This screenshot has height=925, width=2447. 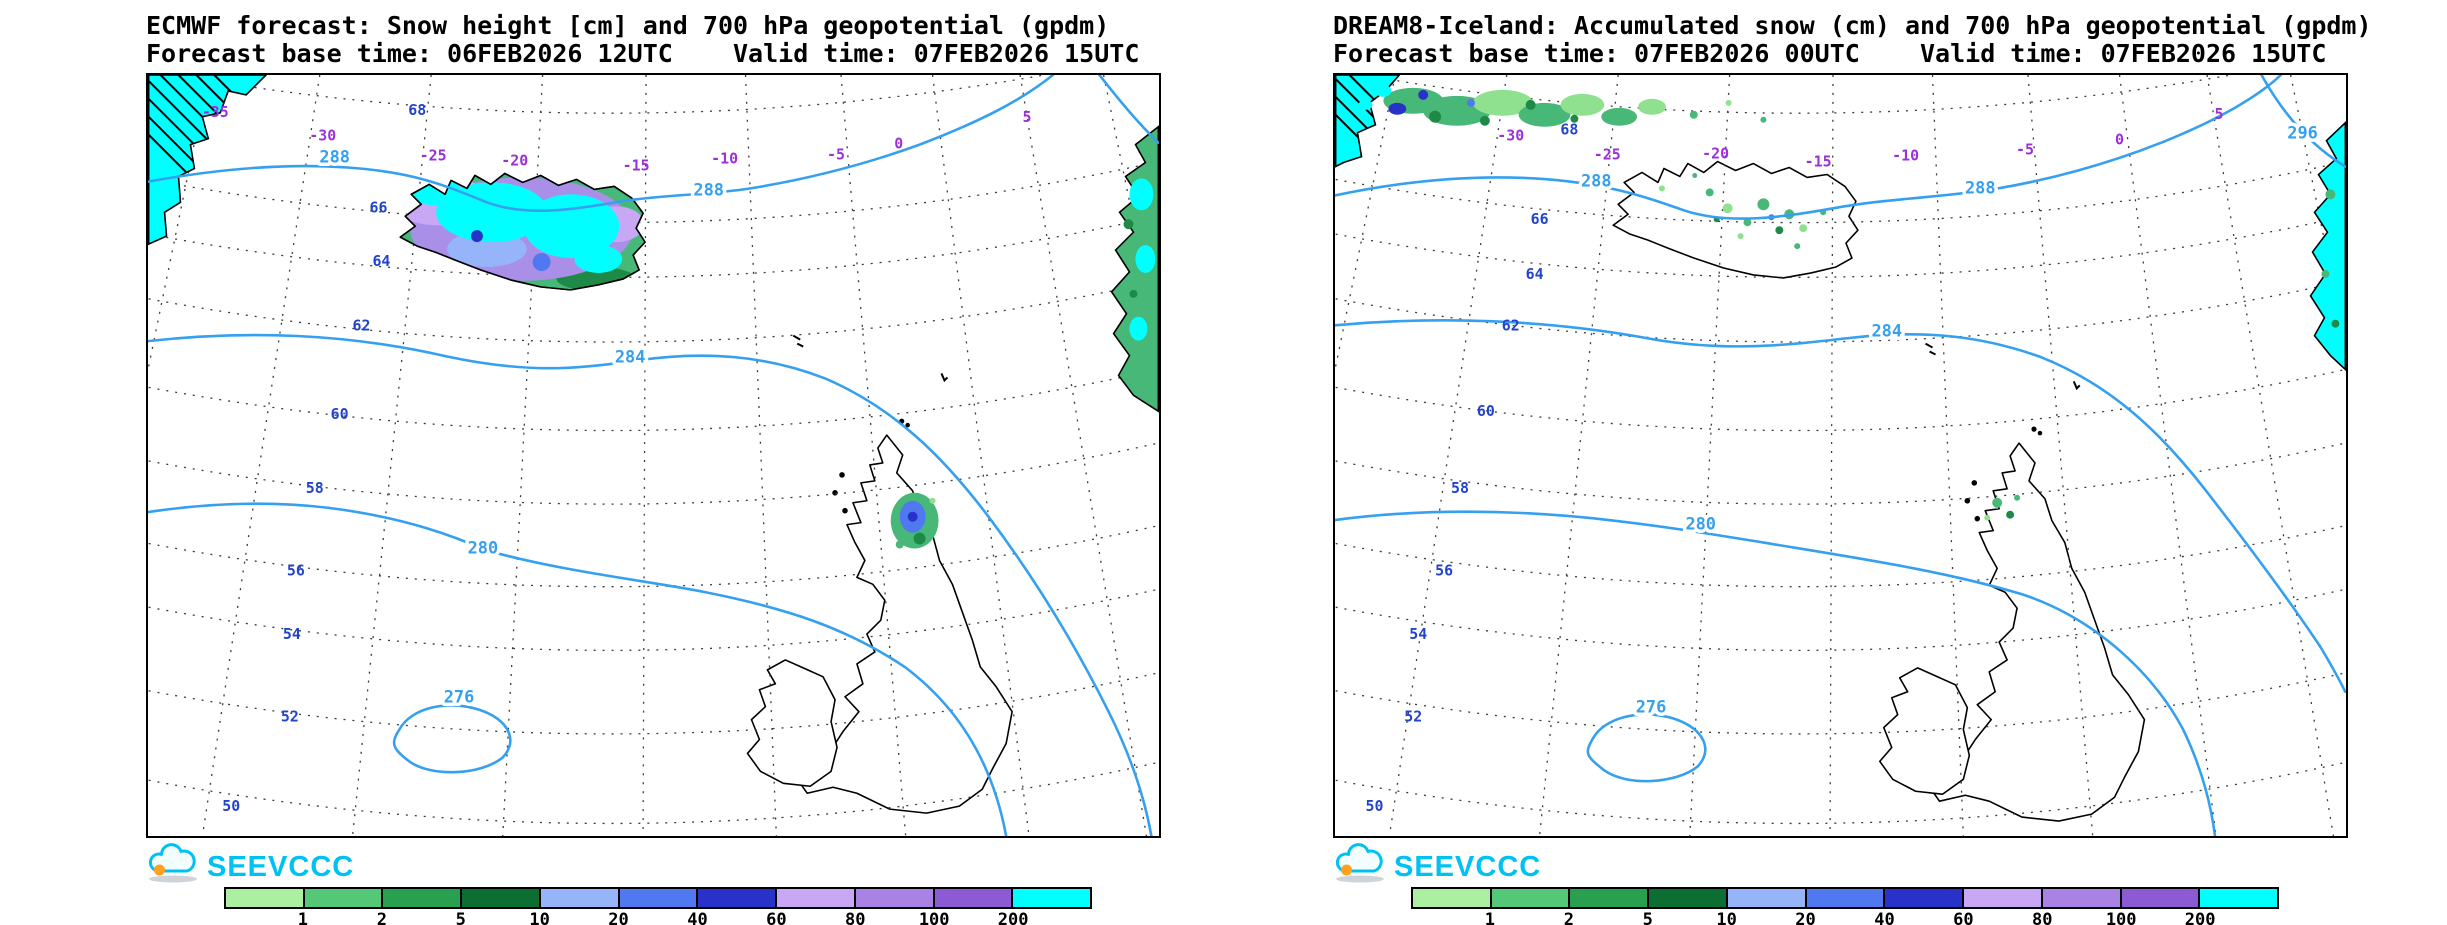 What do you see at coordinates (381, 917) in the screenshot?
I see `legend-tick-label: 2` at bounding box center [381, 917].